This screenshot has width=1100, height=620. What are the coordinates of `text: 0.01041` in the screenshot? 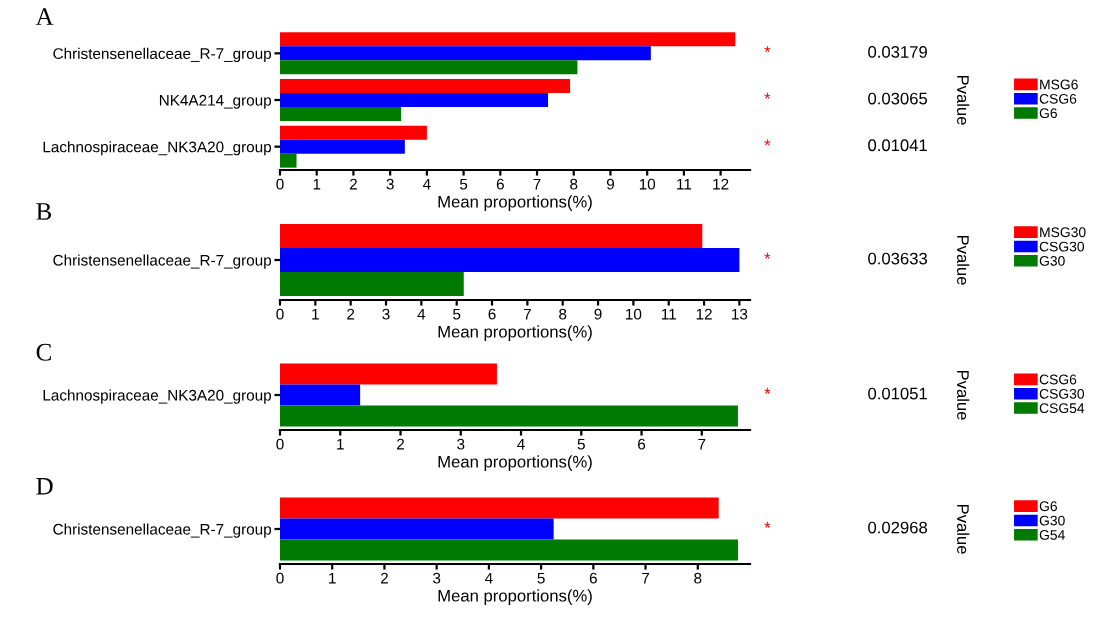 It's located at (897, 145).